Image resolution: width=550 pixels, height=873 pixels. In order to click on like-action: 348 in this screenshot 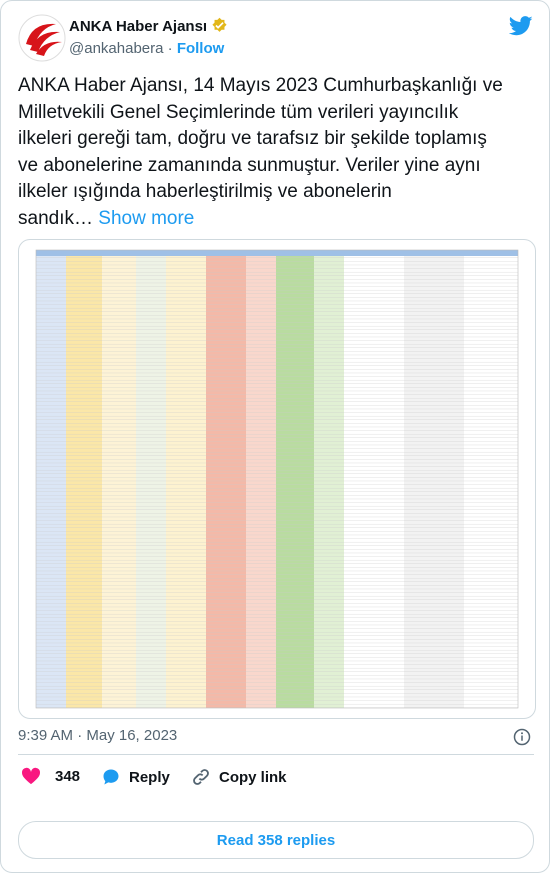, I will do `click(50, 776)`.